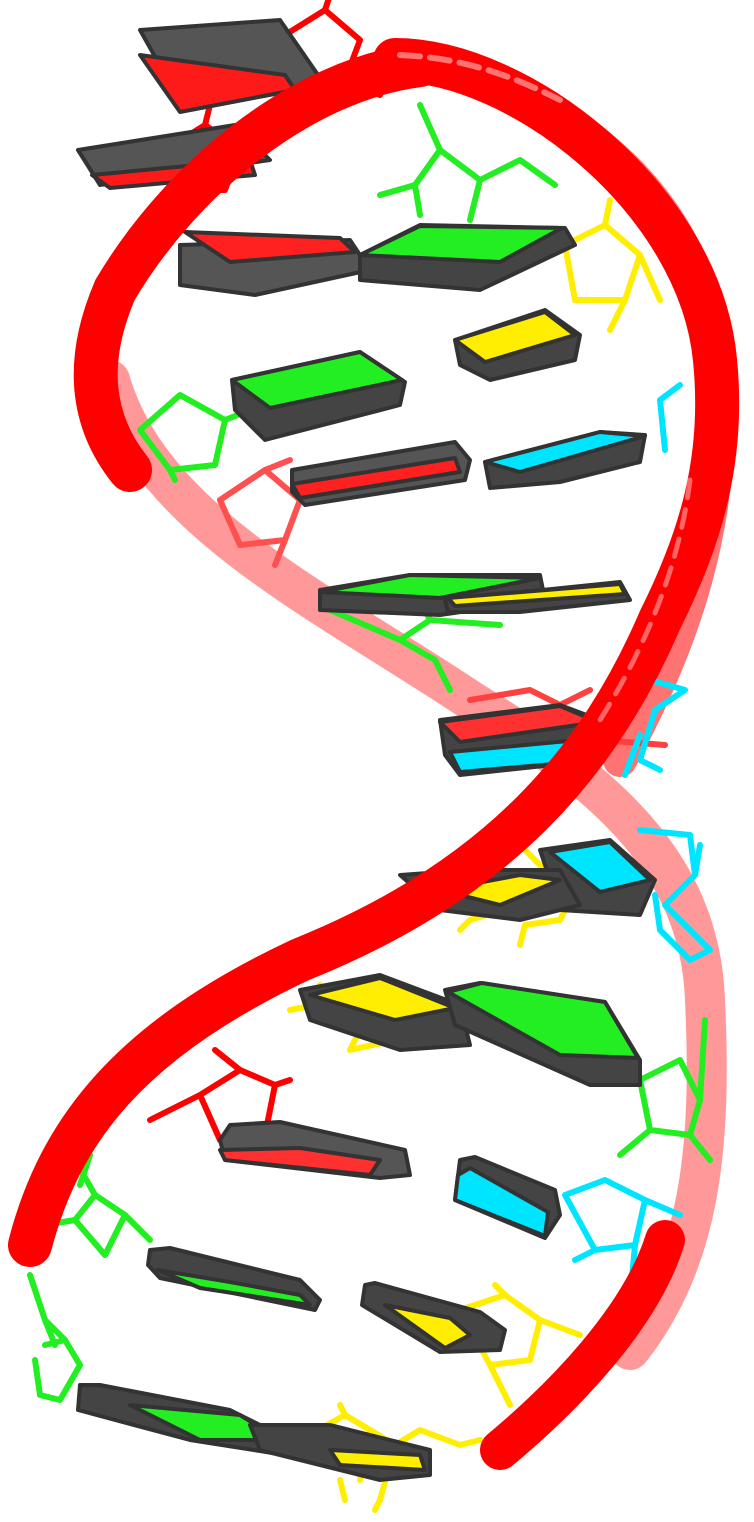 The image size is (754, 1522). I want to click on front-strand-lower, so click(582, 1345).